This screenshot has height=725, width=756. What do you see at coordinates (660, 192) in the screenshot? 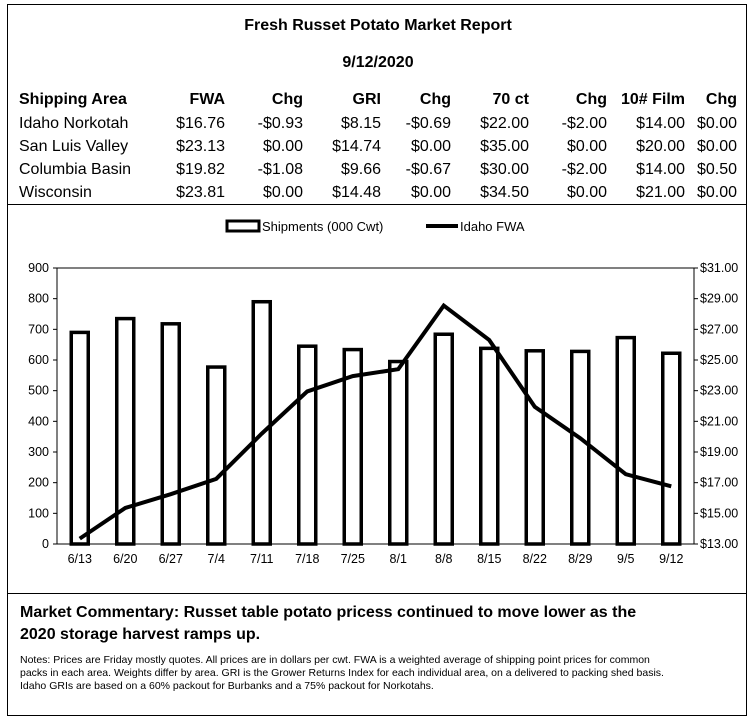
I see `table-cell: $21.00` at bounding box center [660, 192].